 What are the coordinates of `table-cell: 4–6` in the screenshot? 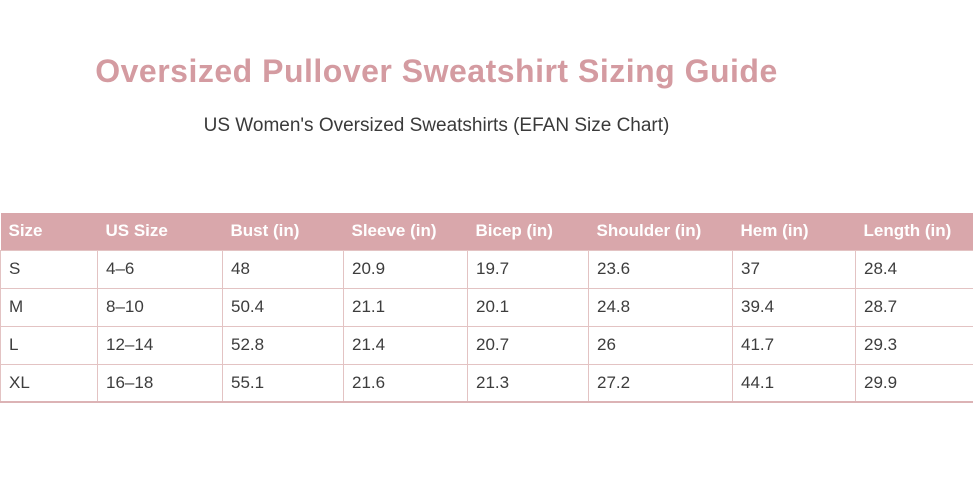 It's located at (160, 269).